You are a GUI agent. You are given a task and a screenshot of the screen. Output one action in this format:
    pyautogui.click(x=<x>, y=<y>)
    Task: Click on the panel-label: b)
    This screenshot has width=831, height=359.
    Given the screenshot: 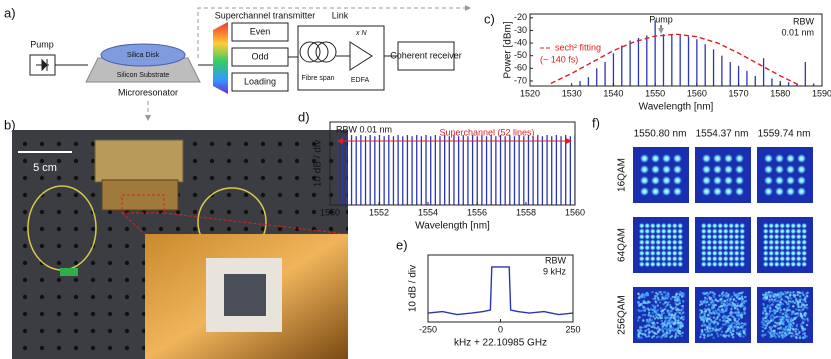 What is the action you would take?
    pyautogui.click(x=10, y=124)
    